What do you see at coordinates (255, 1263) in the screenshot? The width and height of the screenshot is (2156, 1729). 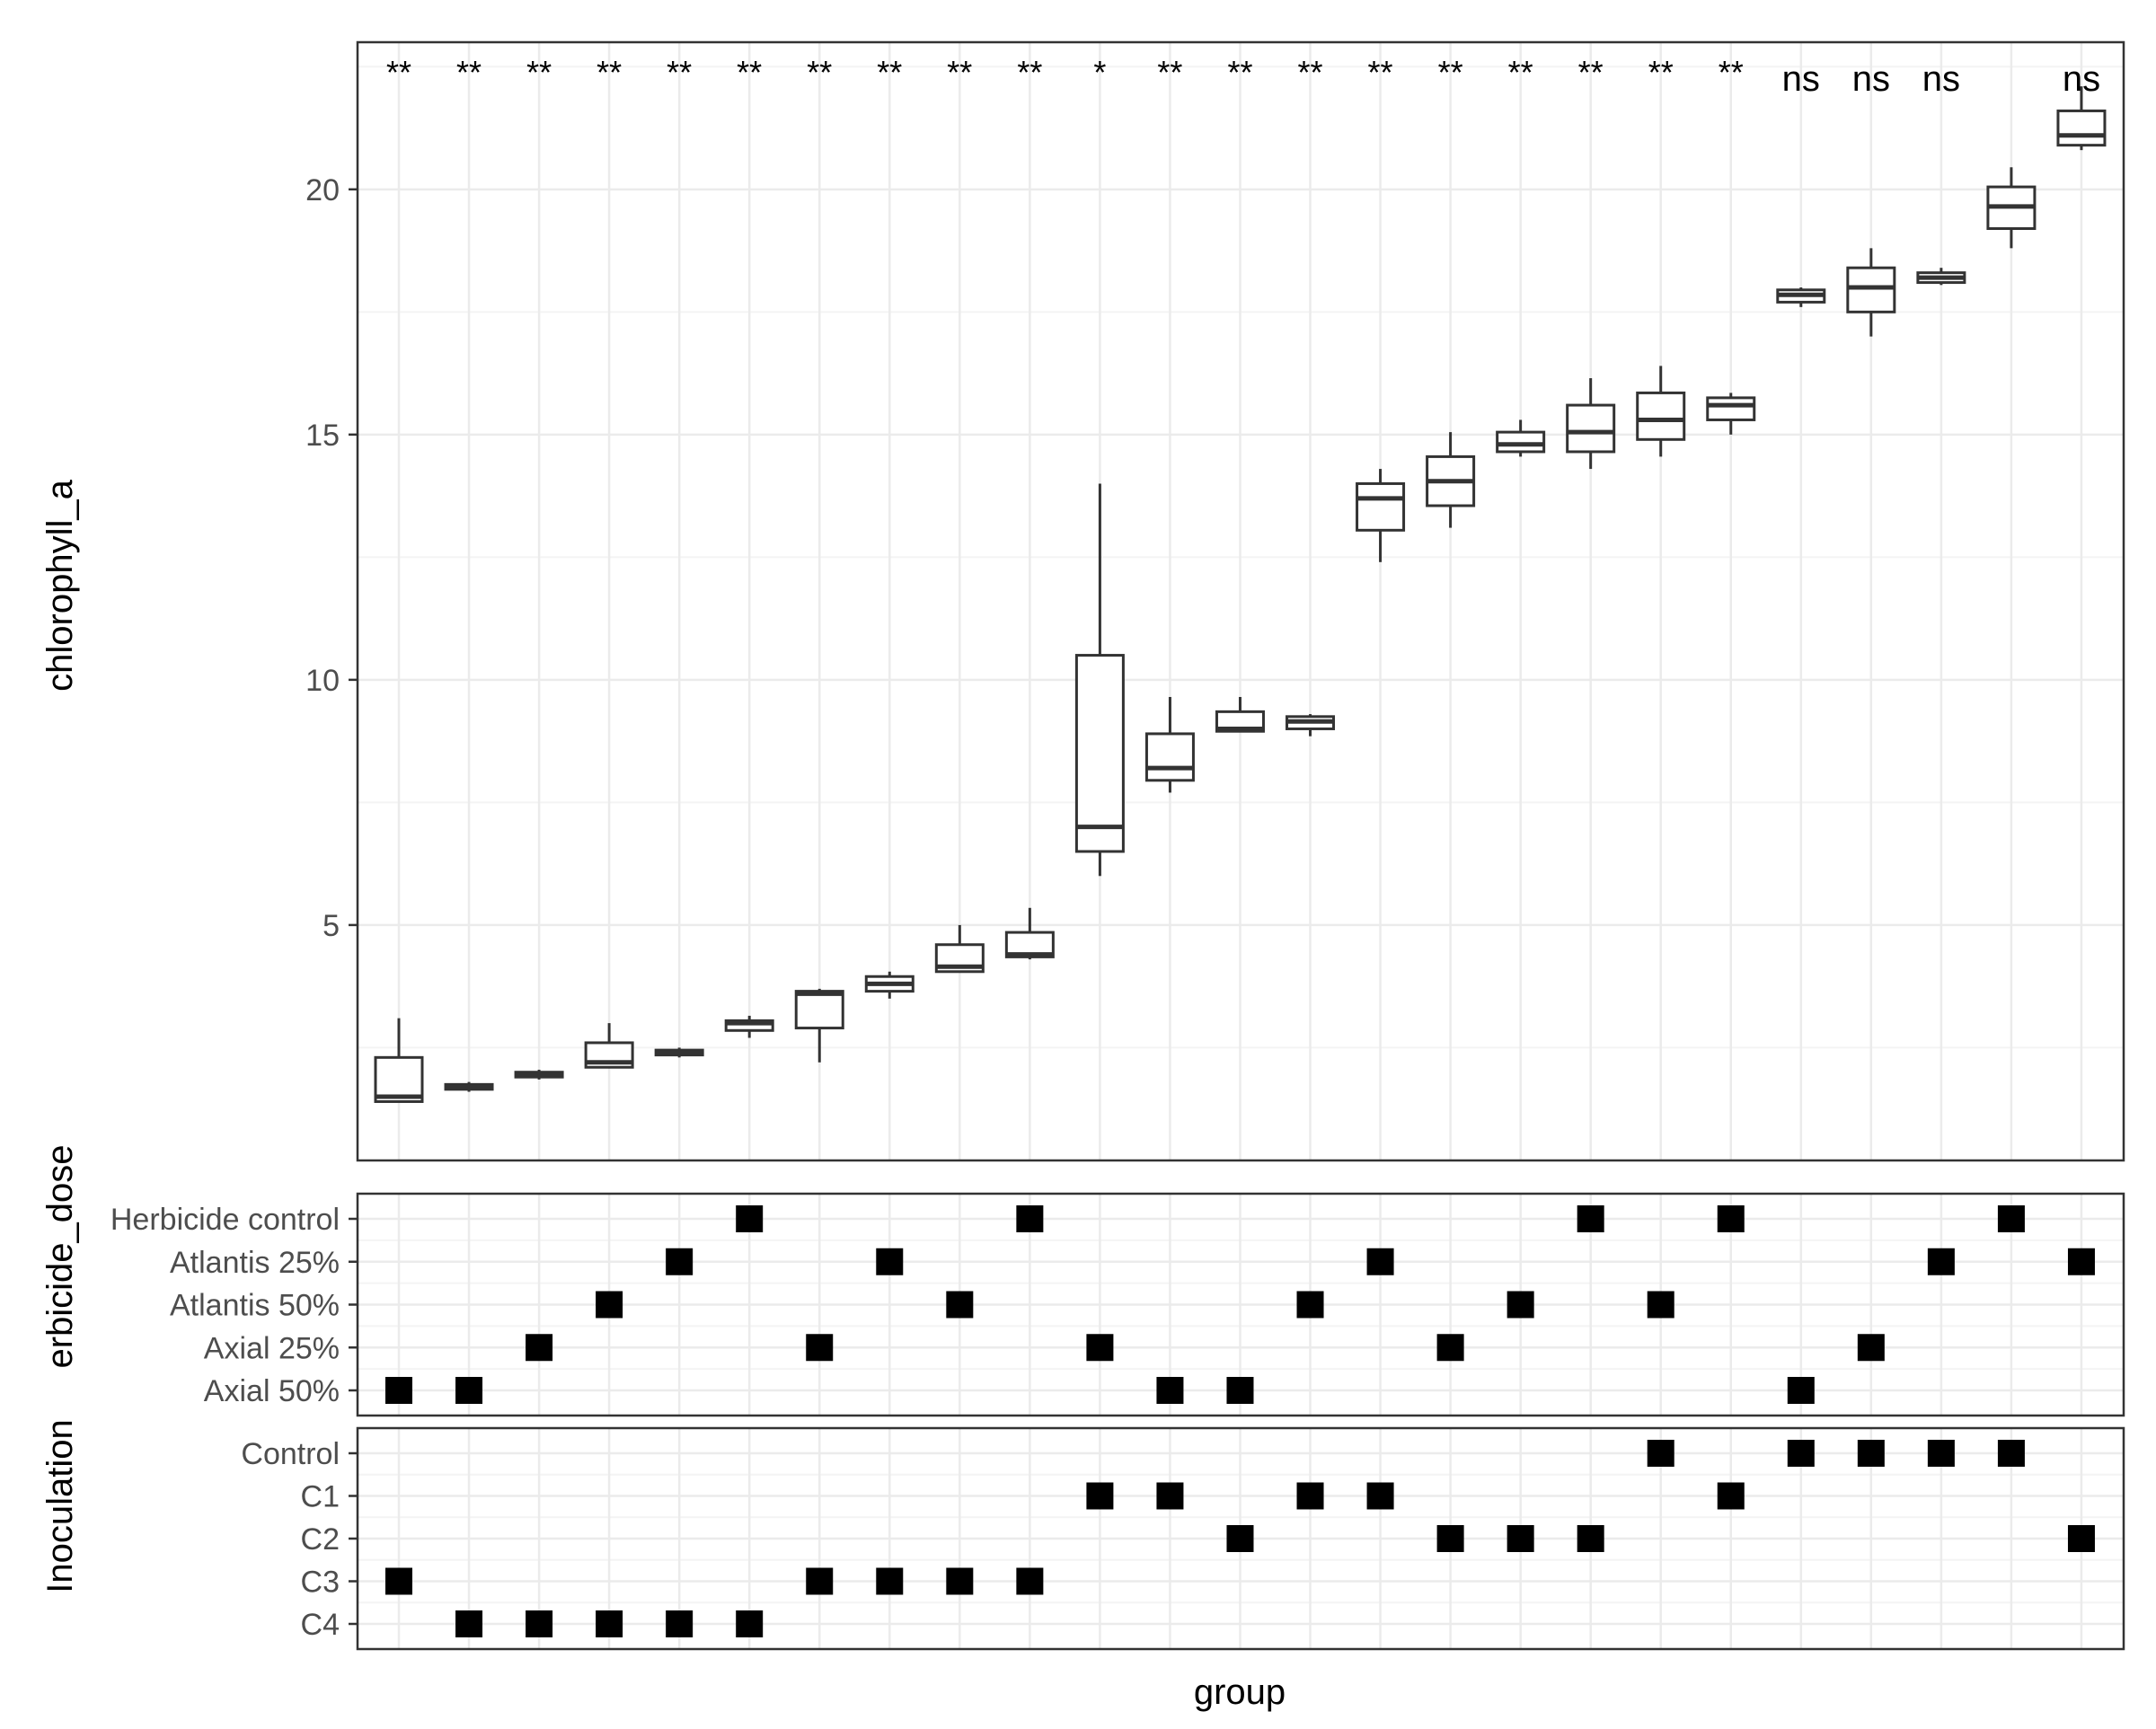 I see `dose-level-label: Atlantis 25%` at bounding box center [255, 1263].